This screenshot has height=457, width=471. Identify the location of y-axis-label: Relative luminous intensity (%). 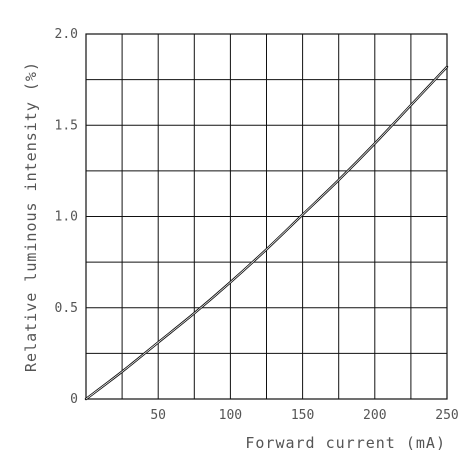
(31, 216).